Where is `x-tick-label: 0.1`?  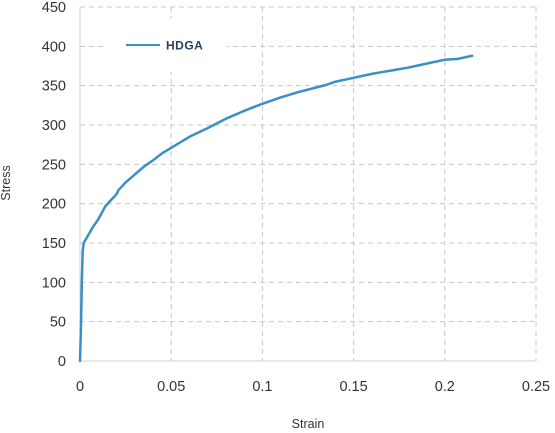 x-tick-label: 0.1 is located at coordinates (262, 387).